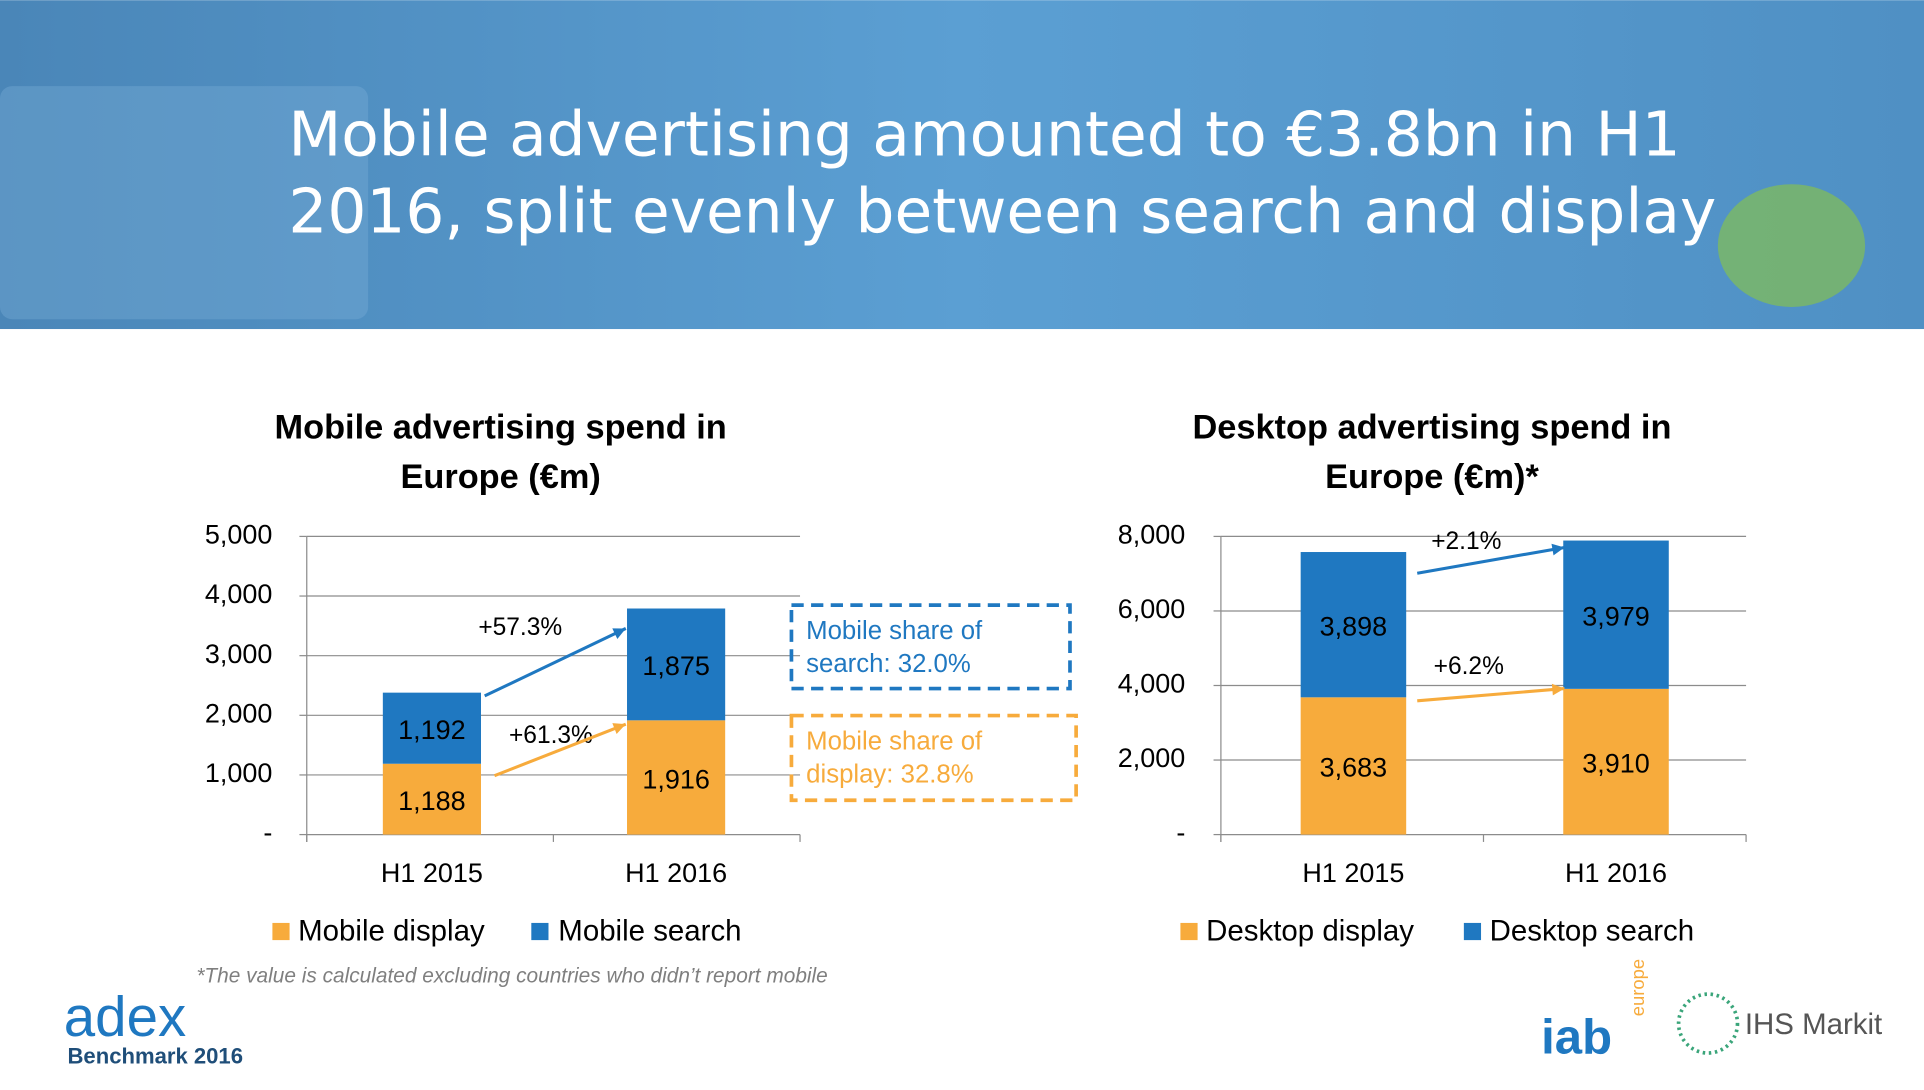 The height and width of the screenshot is (1090, 1924). I want to click on value-label: 1,916, so click(676, 779).